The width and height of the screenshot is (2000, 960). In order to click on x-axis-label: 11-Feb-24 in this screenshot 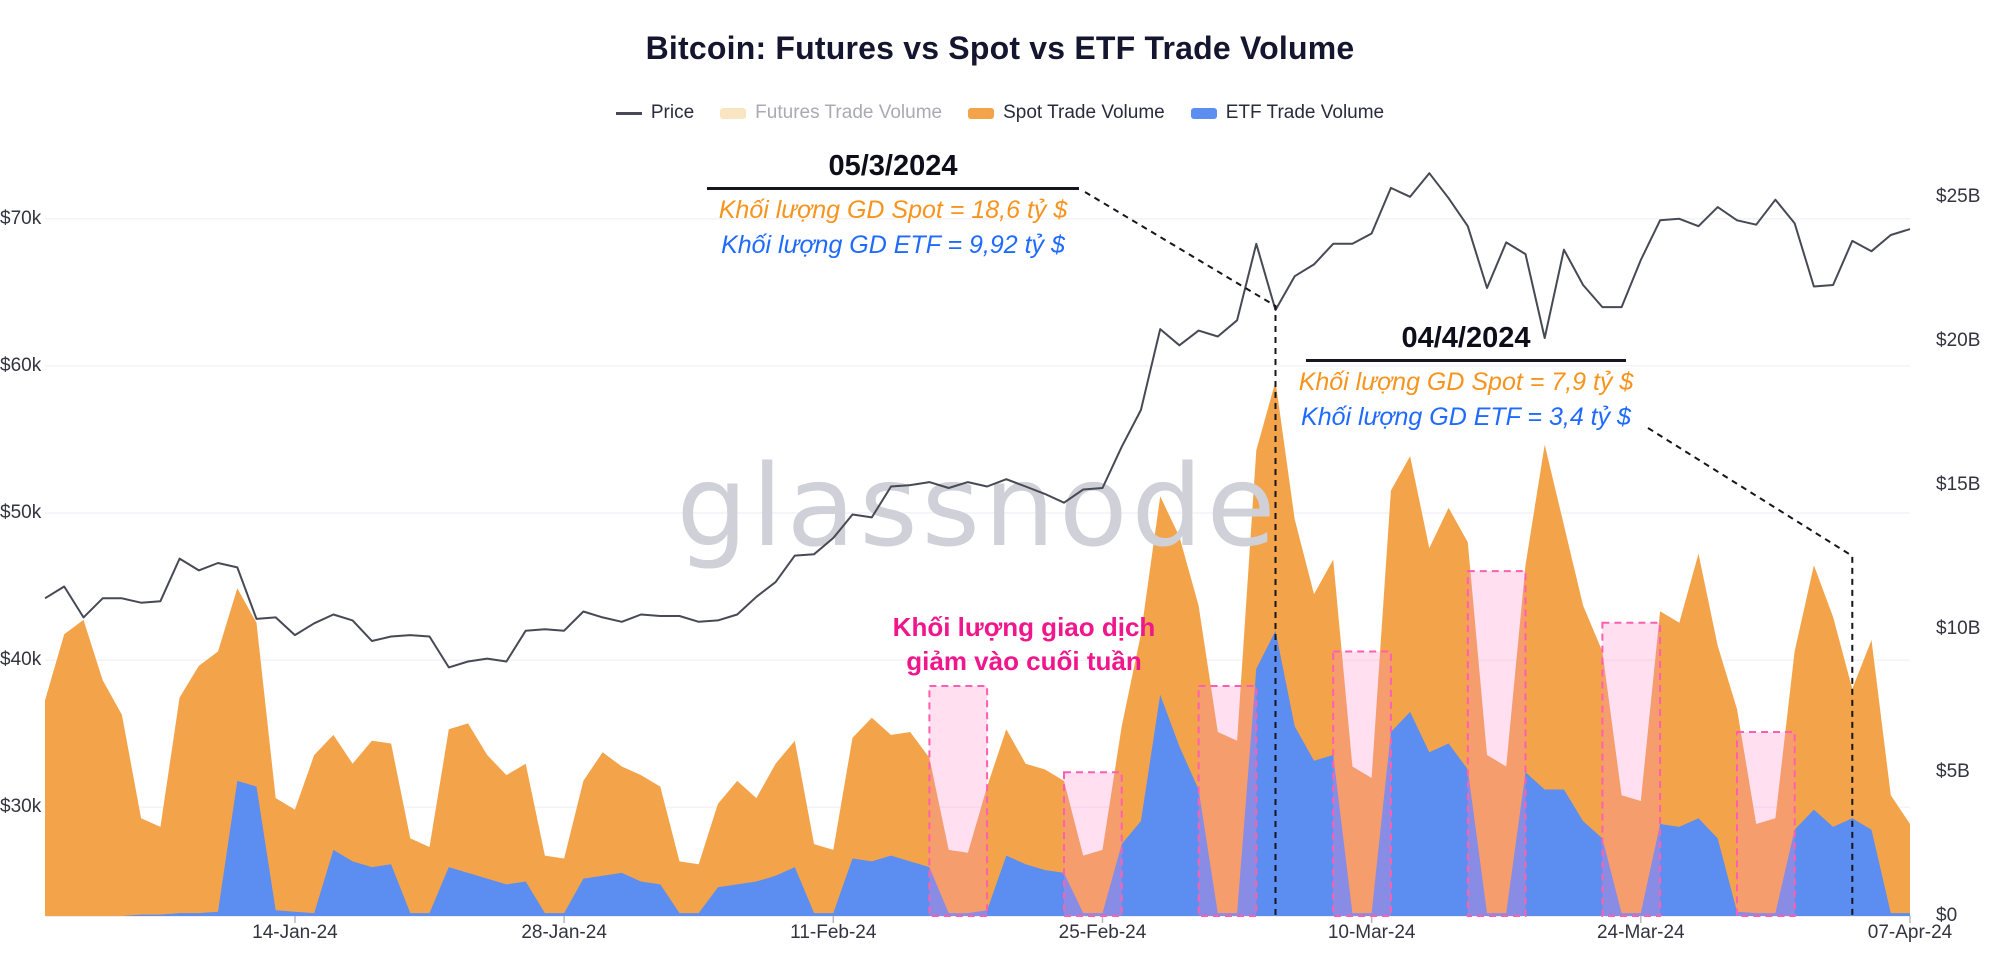, I will do `click(833, 932)`.